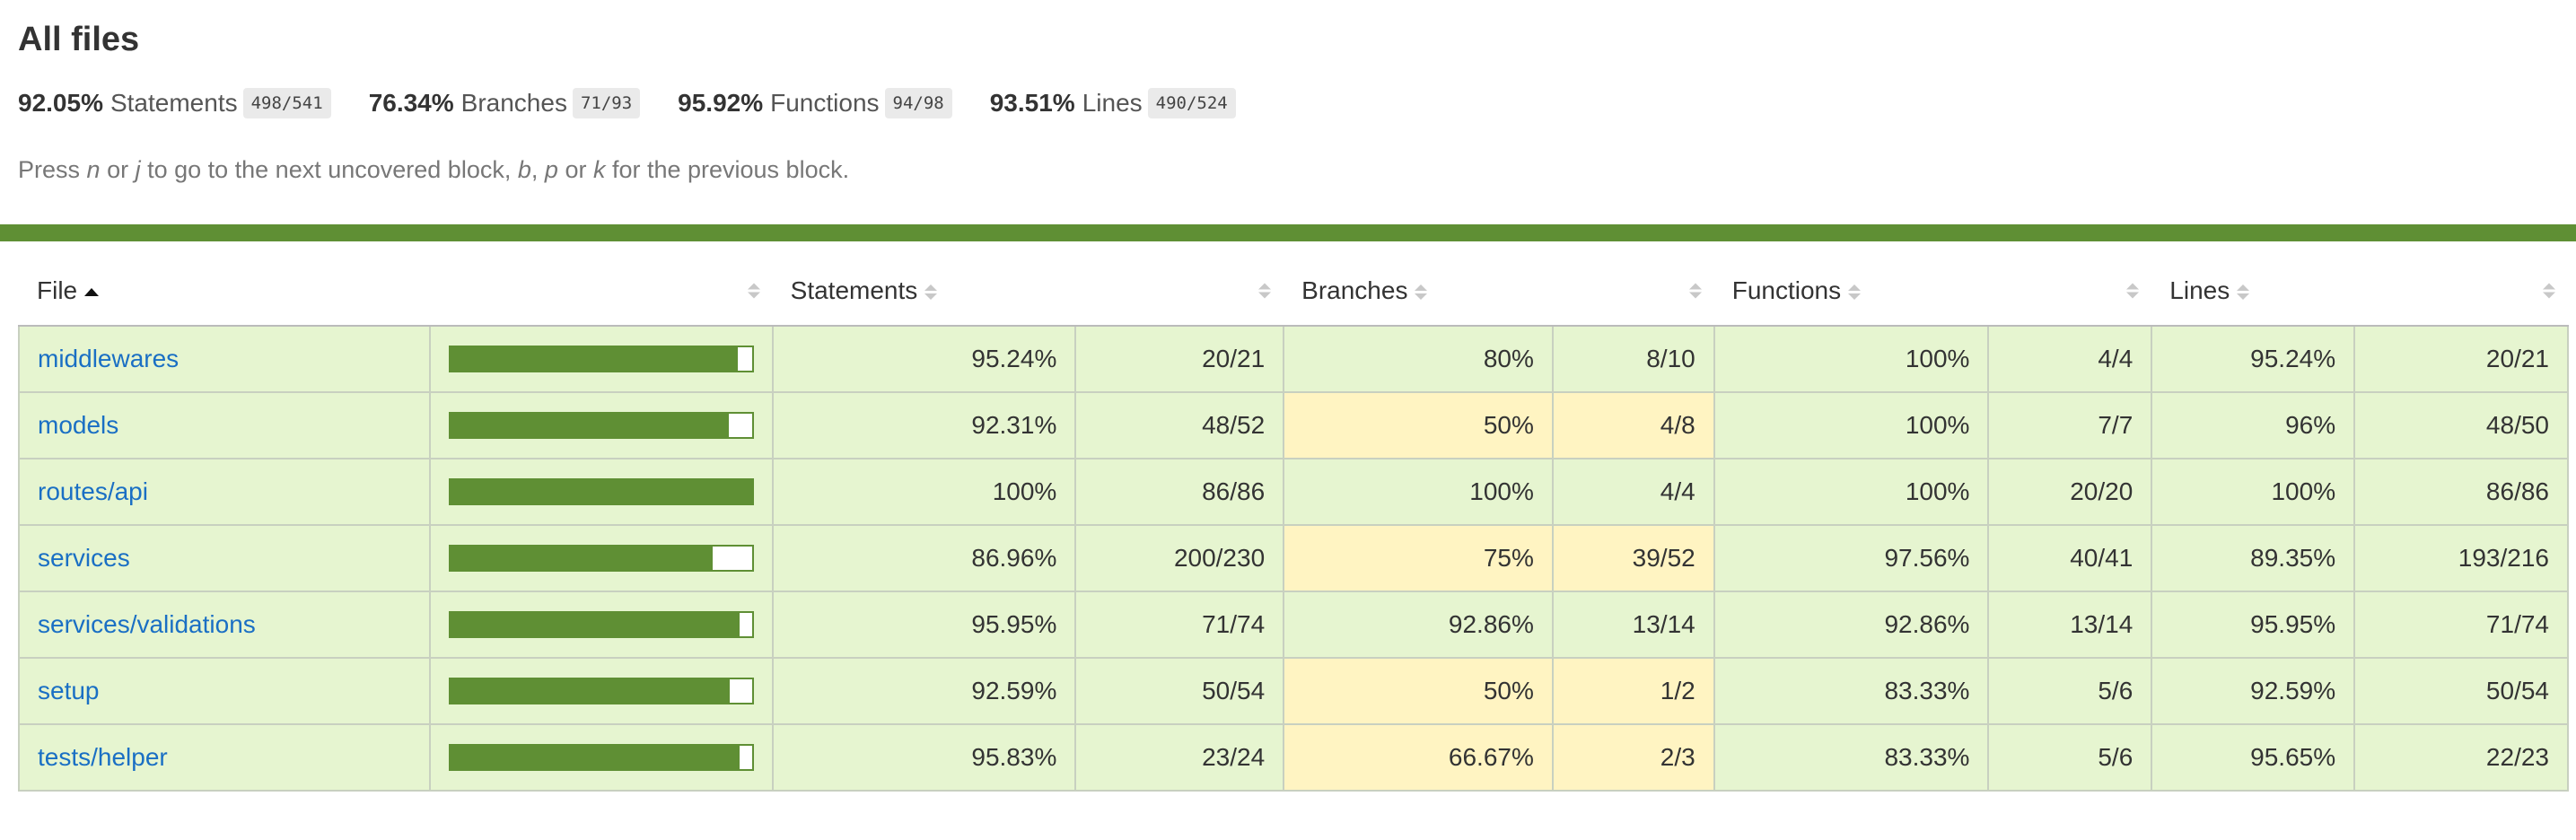  Describe the element at coordinates (1633, 425) in the screenshot. I see `branches-fraction: 4/8` at that location.